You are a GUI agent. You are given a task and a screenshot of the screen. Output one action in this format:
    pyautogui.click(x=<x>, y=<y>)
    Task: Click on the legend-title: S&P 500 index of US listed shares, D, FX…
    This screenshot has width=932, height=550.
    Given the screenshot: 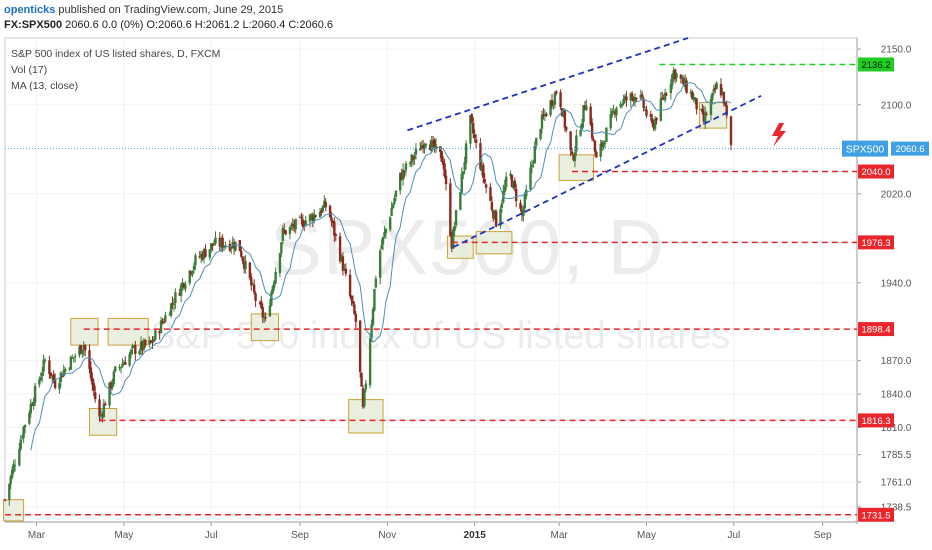 What is the action you would take?
    pyautogui.click(x=116, y=54)
    